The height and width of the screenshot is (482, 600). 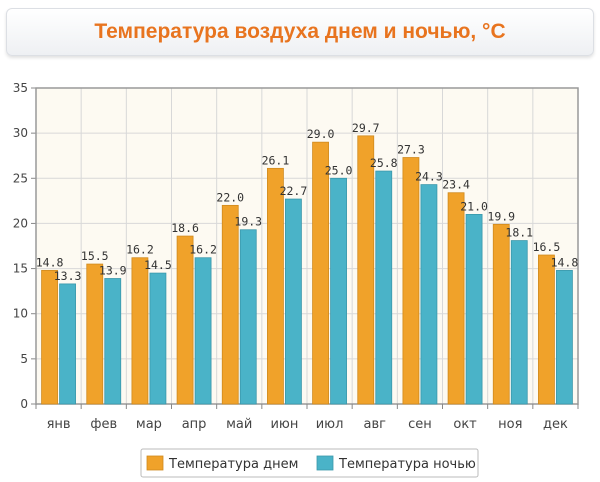 I want to click on data-label-day: 16.5, so click(x=547, y=247).